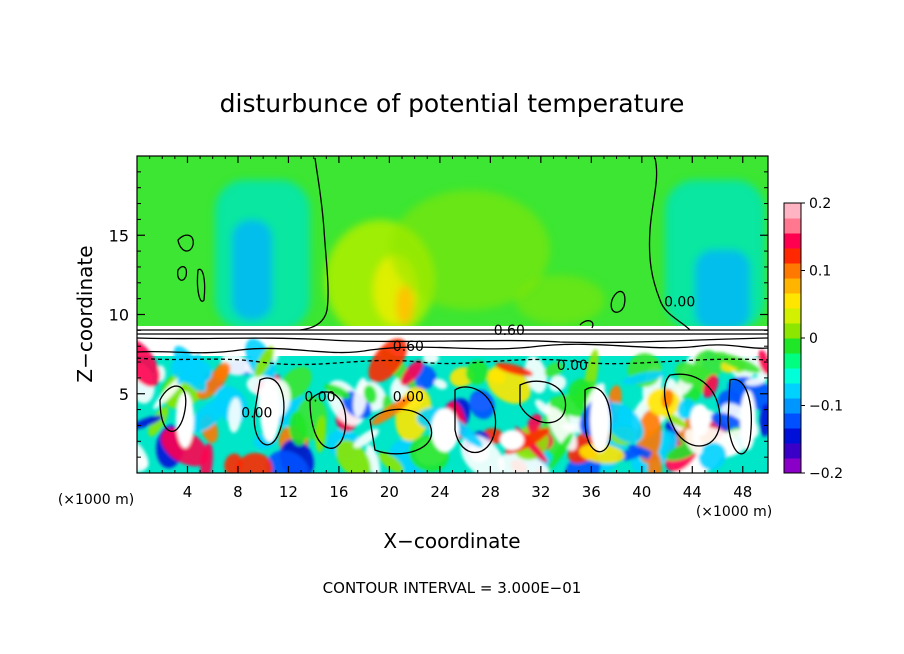 This screenshot has width=904, height=654. I want to click on colorbar-tick-label: 0, so click(813, 339).